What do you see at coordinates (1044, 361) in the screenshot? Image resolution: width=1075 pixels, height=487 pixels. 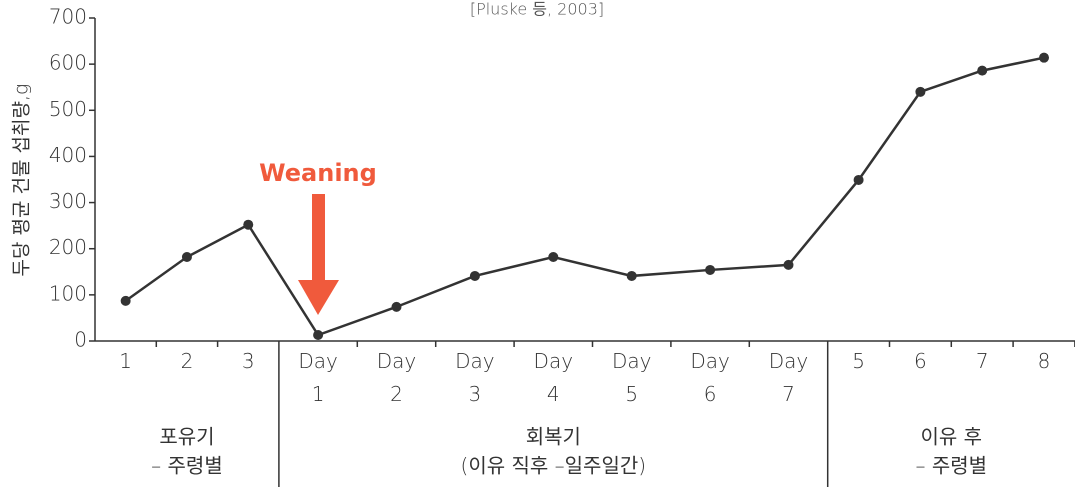 I see `x-tick-label: 8` at bounding box center [1044, 361].